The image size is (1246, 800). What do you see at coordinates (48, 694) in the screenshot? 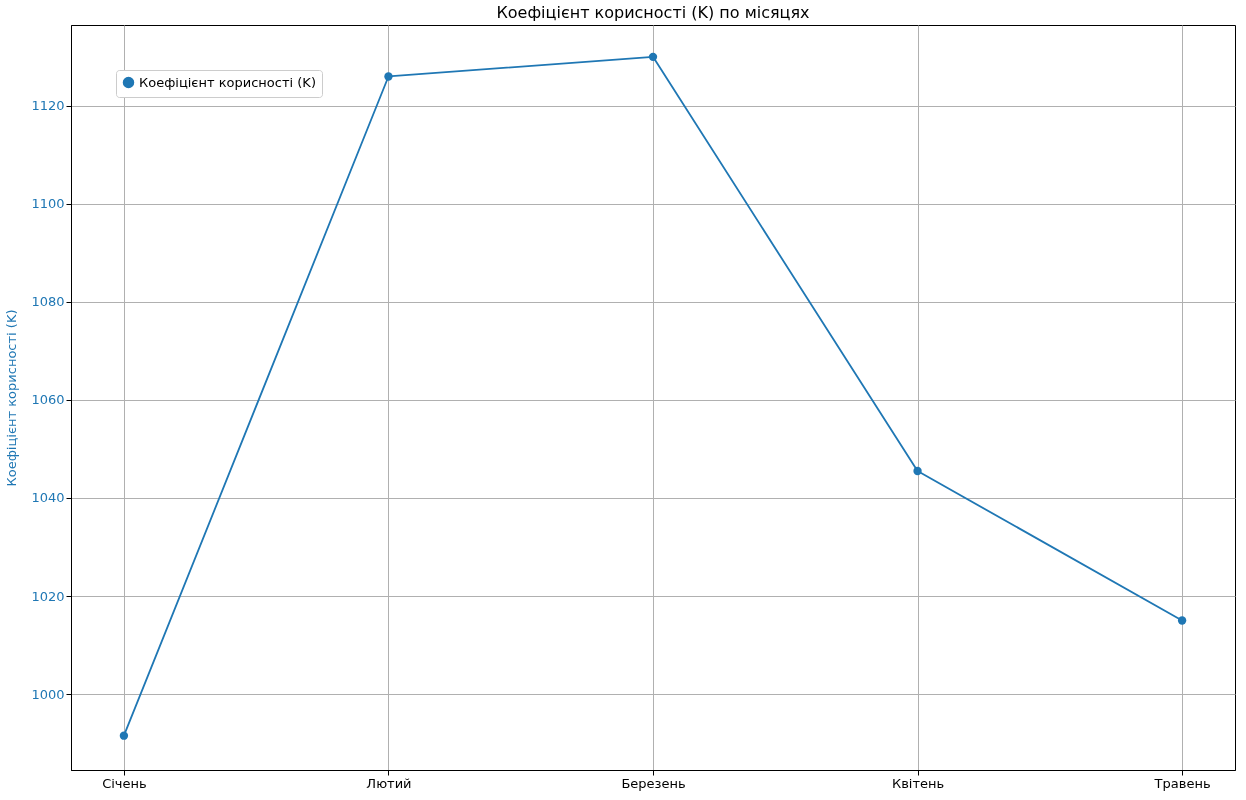
I see `y-tick-label: 1000` at bounding box center [48, 694].